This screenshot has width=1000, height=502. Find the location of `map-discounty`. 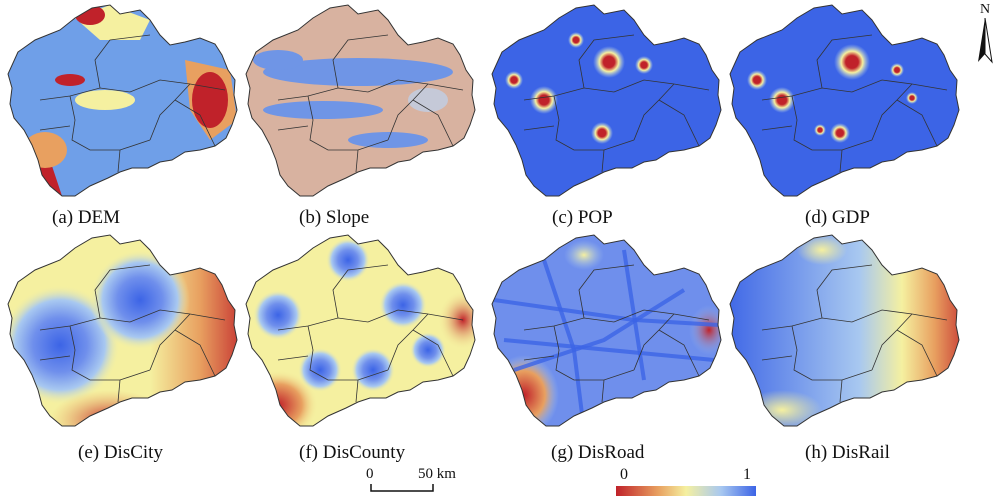

map-discounty is located at coordinates (360, 330).